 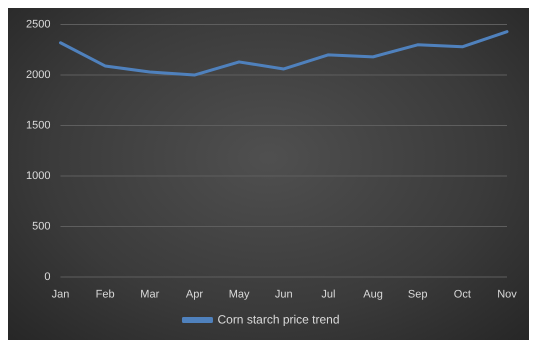 I want to click on y-tick-label: 0, so click(x=47, y=276).